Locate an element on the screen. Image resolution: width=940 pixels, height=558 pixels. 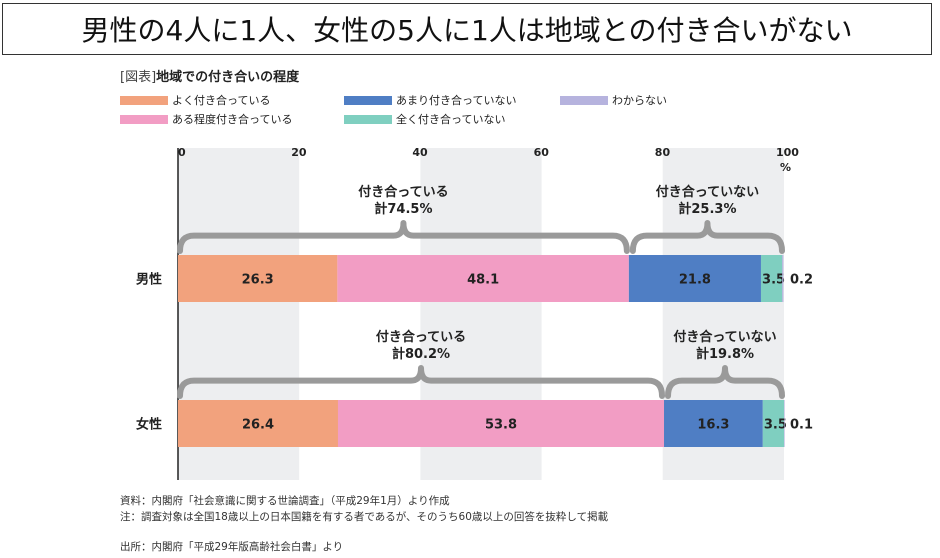
legend-item-rarely: あまり付き合っていない is located at coordinates (430, 100).